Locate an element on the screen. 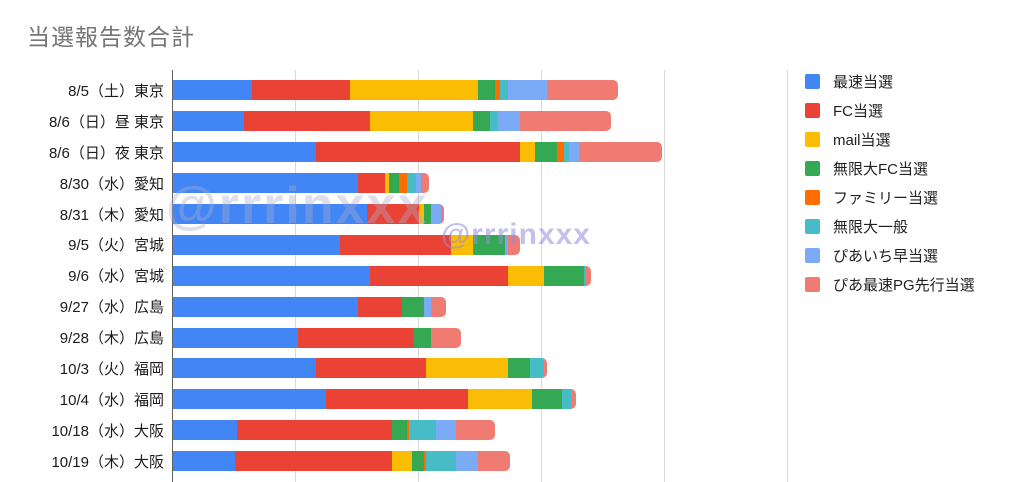 The height and width of the screenshot is (482, 1024). category-label: 9/5（火）宮城 is located at coordinates (116, 246).